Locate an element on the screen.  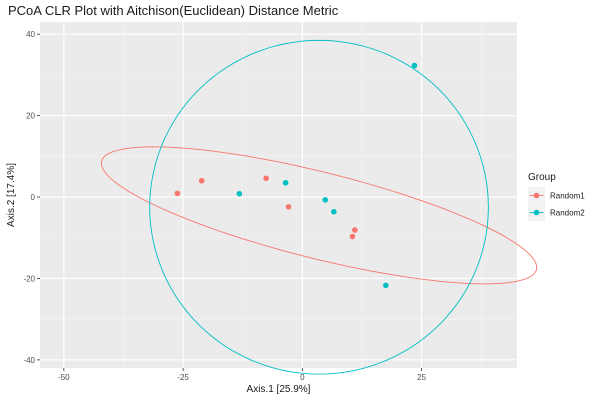
y-tick-label: 0 is located at coordinates (33, 197).